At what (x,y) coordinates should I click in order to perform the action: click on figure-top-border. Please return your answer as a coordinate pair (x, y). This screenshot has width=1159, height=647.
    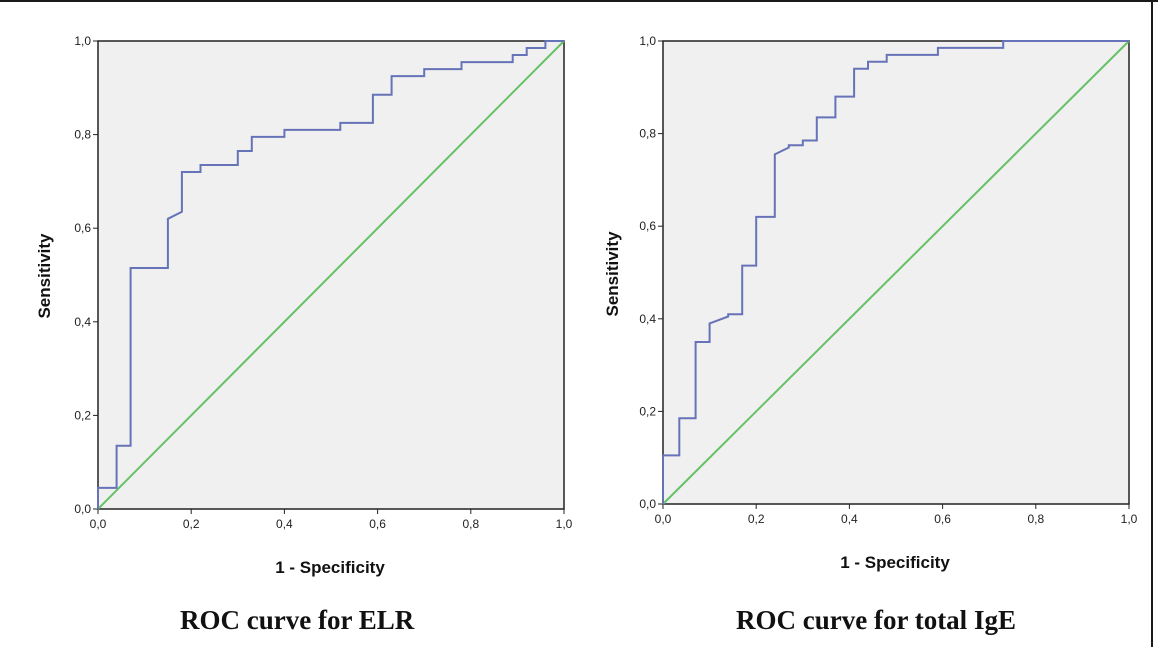
    Looking at the image, I should click on (579, 1).